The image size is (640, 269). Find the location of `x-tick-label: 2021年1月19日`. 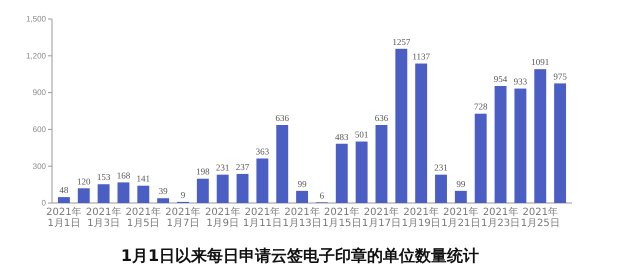

x-tick-label: 2021年1月19日 is located at coordinates (421, 217).